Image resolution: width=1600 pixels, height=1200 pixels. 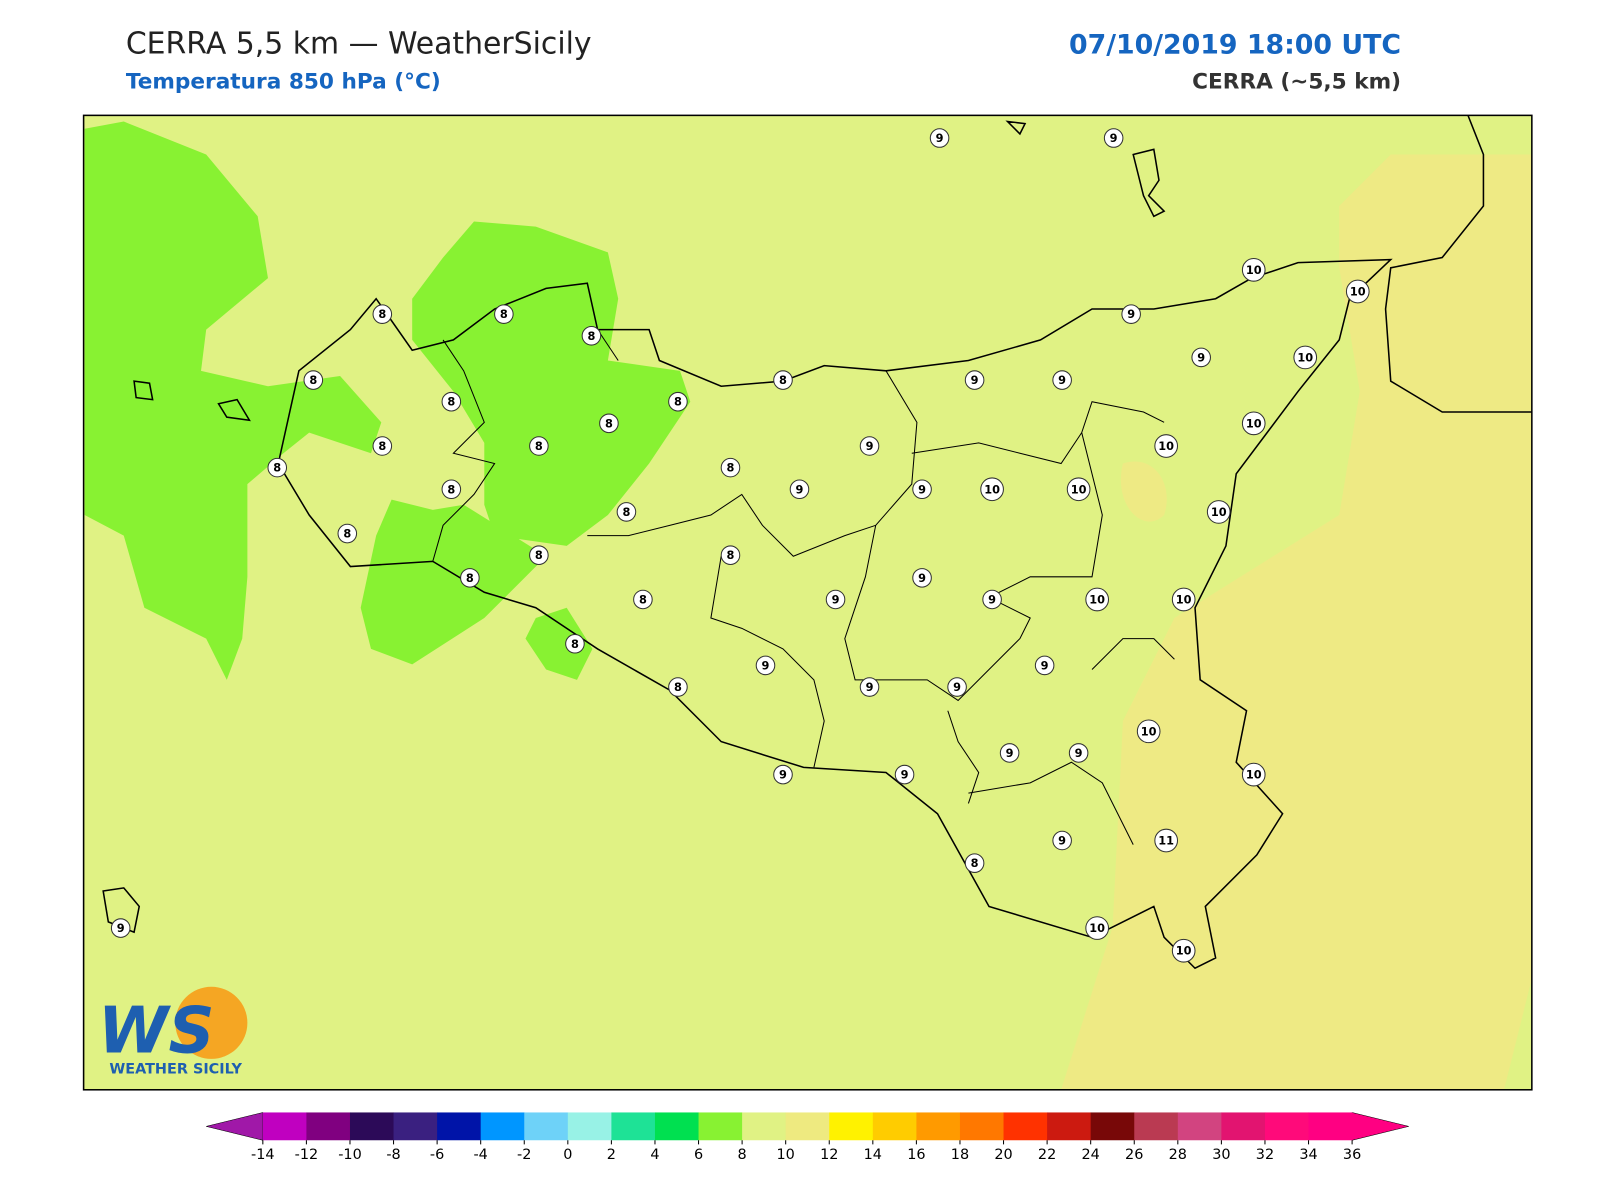 I want to click on colorbar-tick-label: -14, so click(x=263, y=1155).